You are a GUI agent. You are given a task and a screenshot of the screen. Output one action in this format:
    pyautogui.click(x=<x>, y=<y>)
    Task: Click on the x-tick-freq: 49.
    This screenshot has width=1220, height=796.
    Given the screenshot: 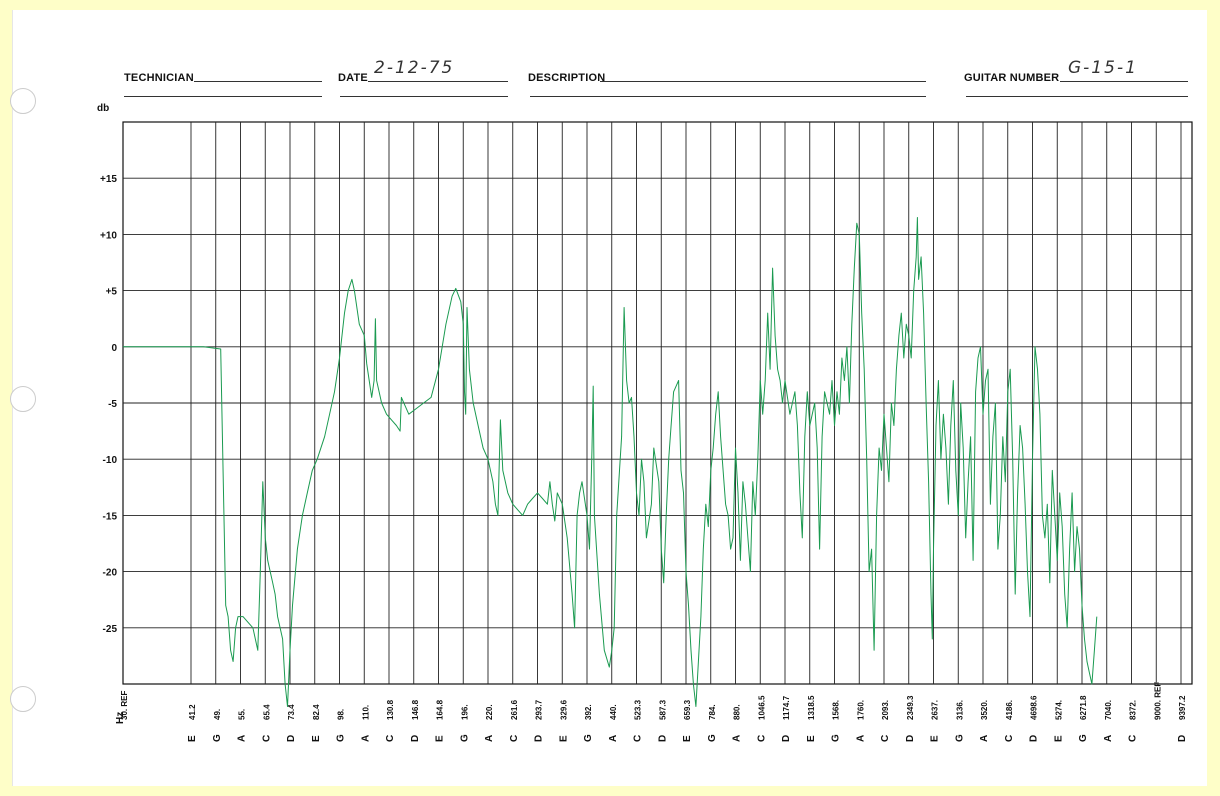 What is the action you would take?
    pyautogui.click(x=217, y=714)
    